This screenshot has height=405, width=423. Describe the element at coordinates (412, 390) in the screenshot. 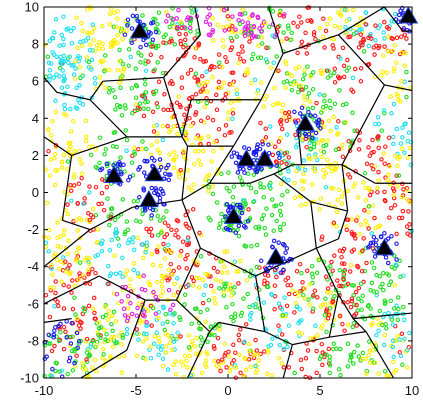

I see `x-tick-label: 10` at that location.